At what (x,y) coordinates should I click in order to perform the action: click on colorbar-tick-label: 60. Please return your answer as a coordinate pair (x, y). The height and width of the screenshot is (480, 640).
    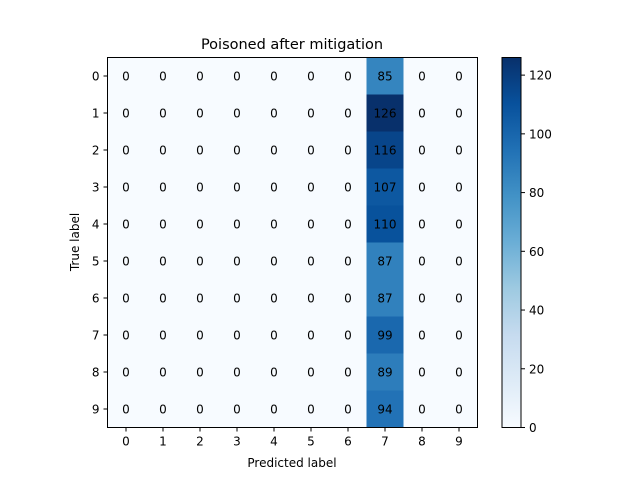
    Looking at the image, I should click on (536, 252).